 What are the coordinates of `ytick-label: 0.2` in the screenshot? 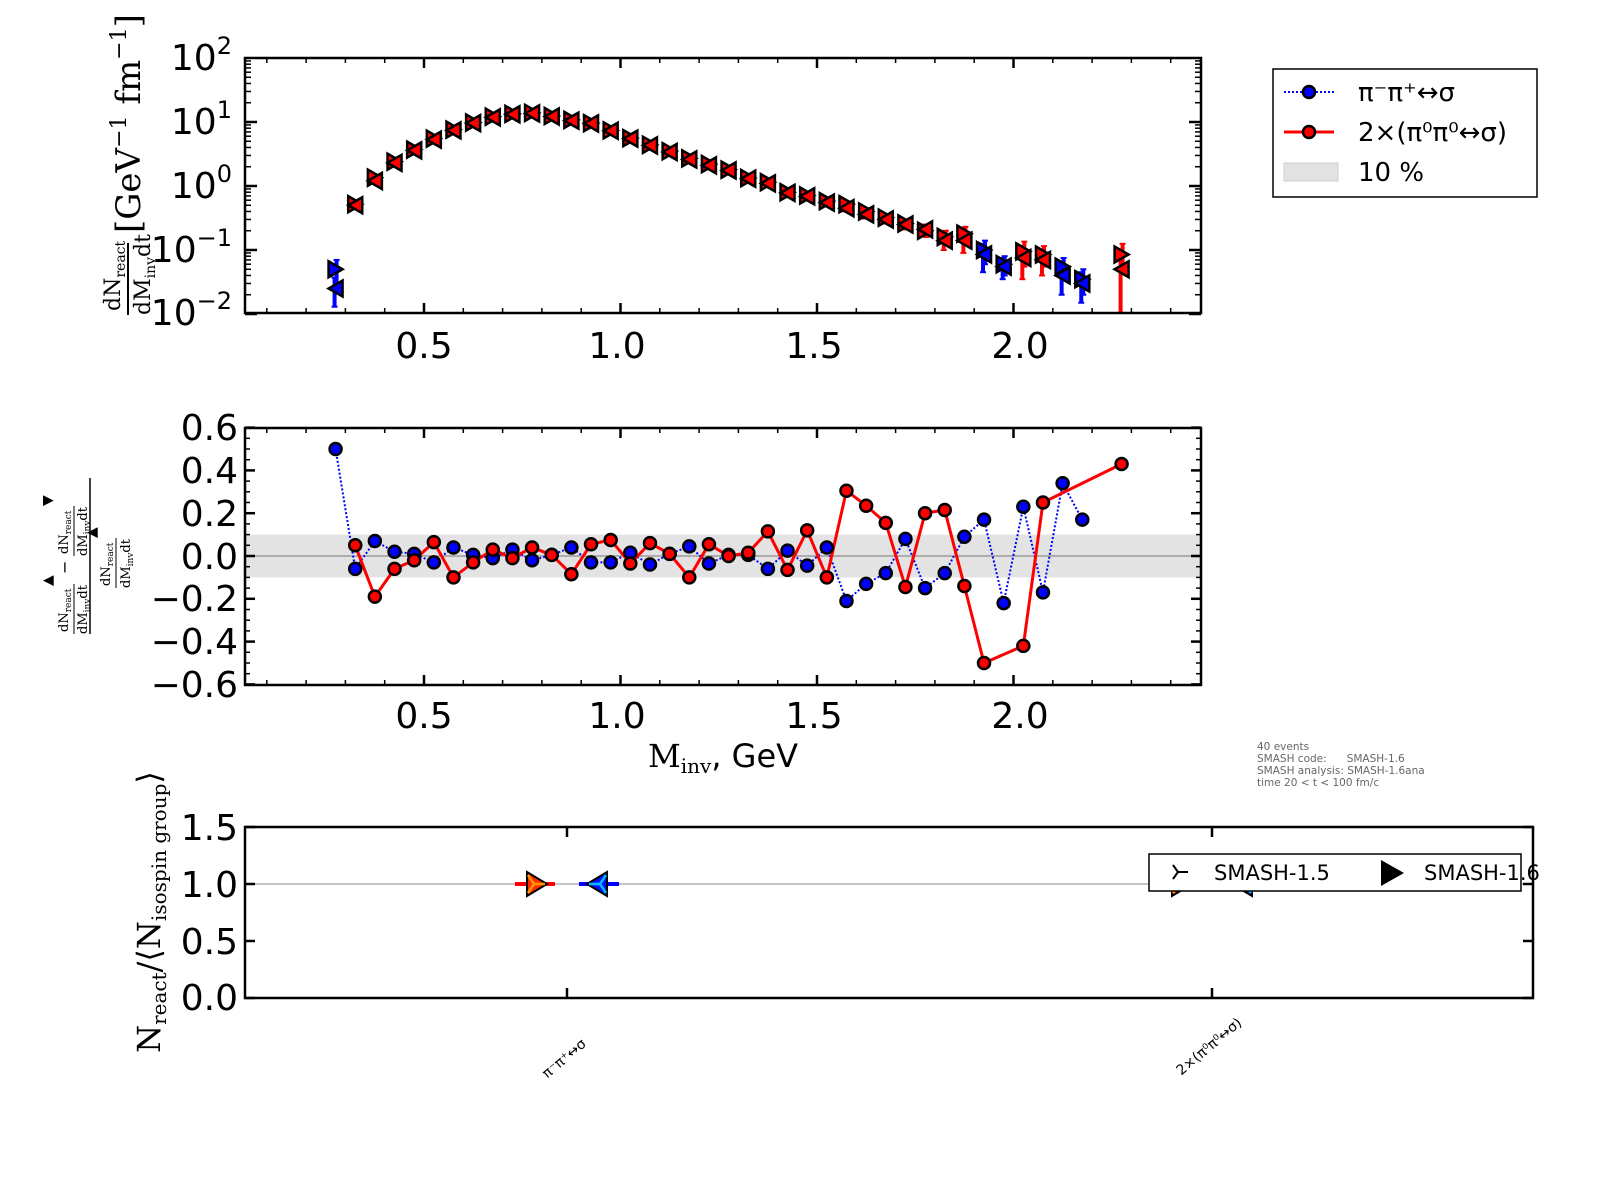 It's located at (209, 514).